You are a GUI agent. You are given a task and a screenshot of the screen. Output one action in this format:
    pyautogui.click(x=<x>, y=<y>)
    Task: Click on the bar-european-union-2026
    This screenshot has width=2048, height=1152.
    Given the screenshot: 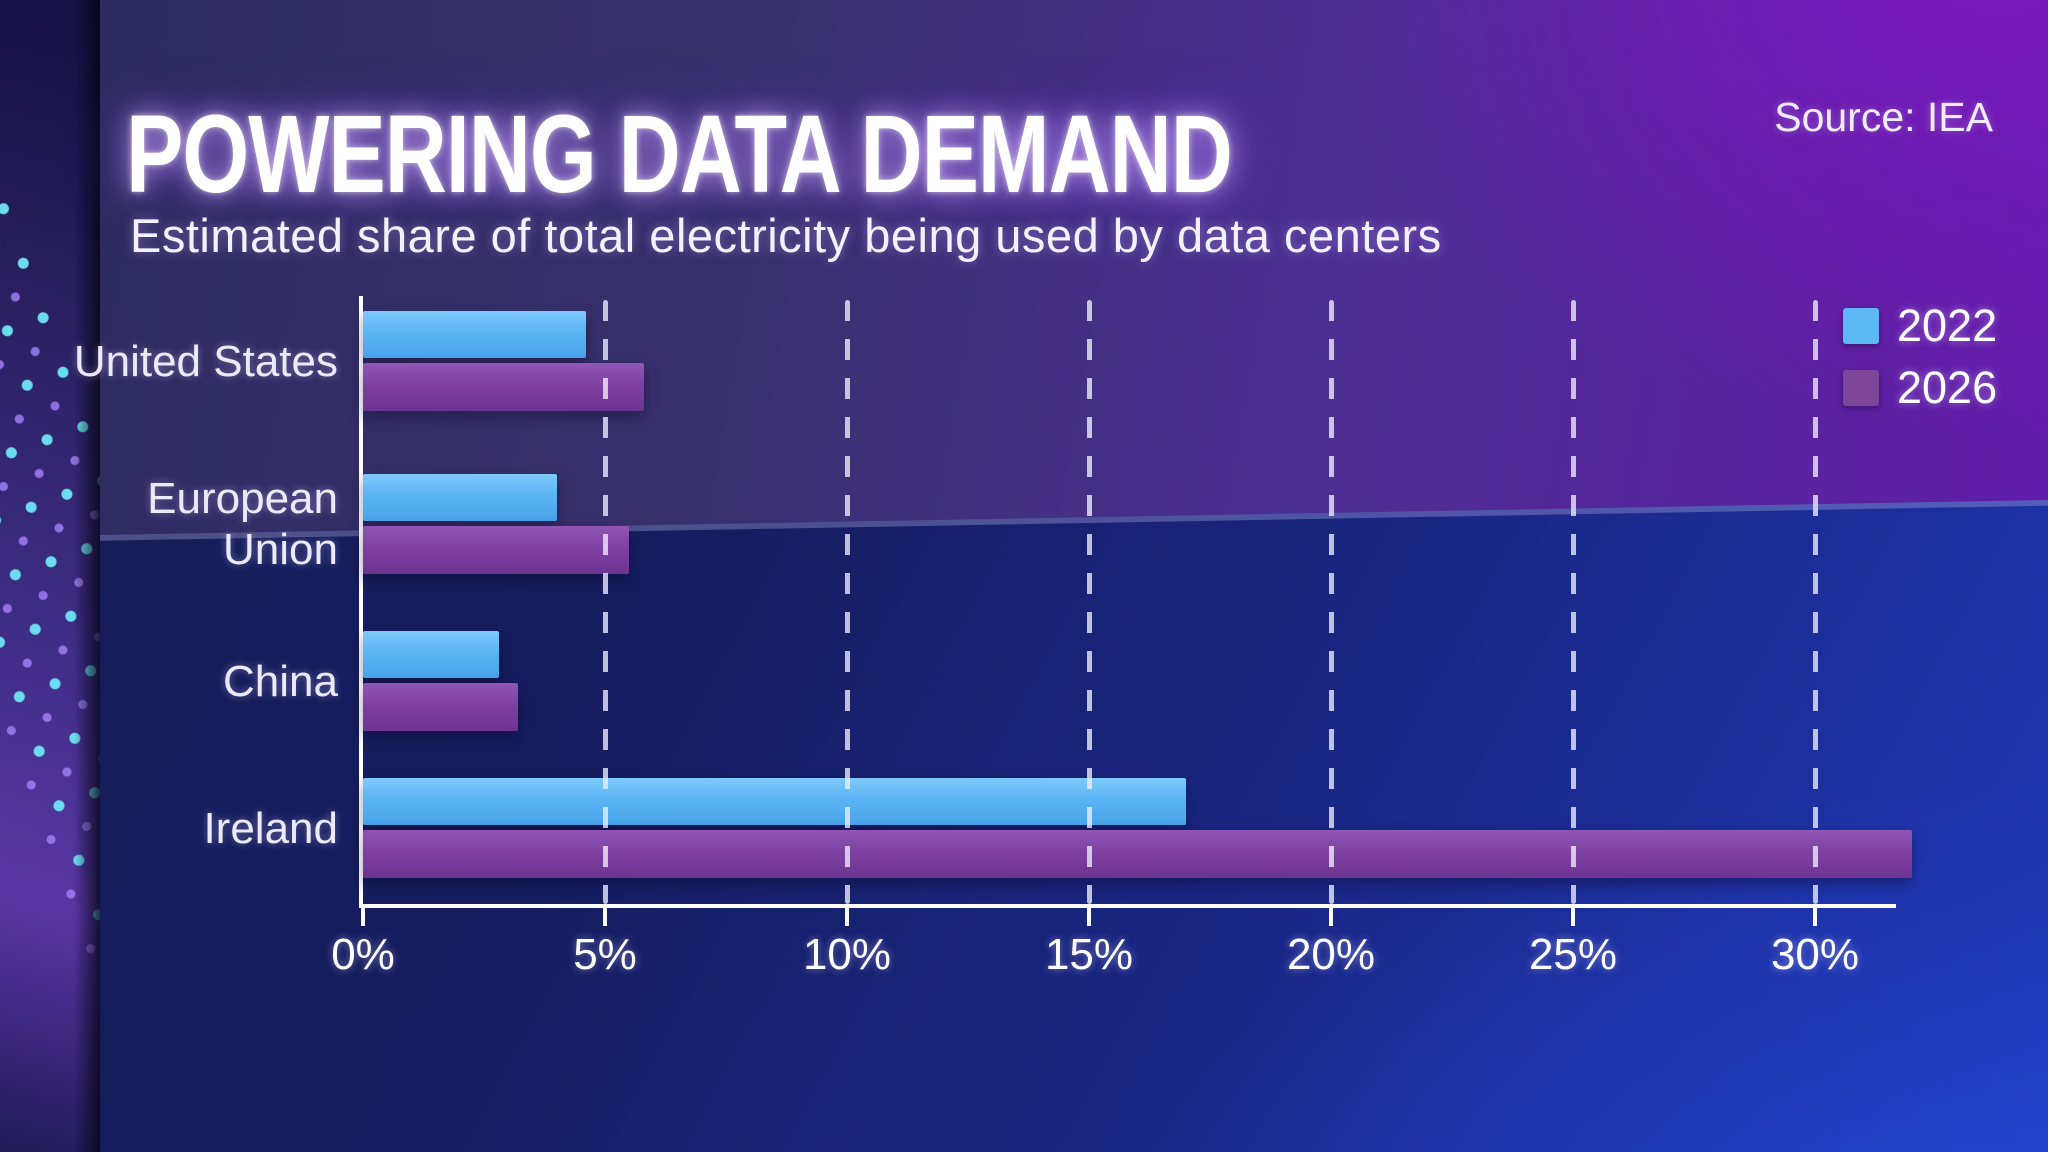 What is the action you would take?
    pyautogui.click(x=496, y=550)
    